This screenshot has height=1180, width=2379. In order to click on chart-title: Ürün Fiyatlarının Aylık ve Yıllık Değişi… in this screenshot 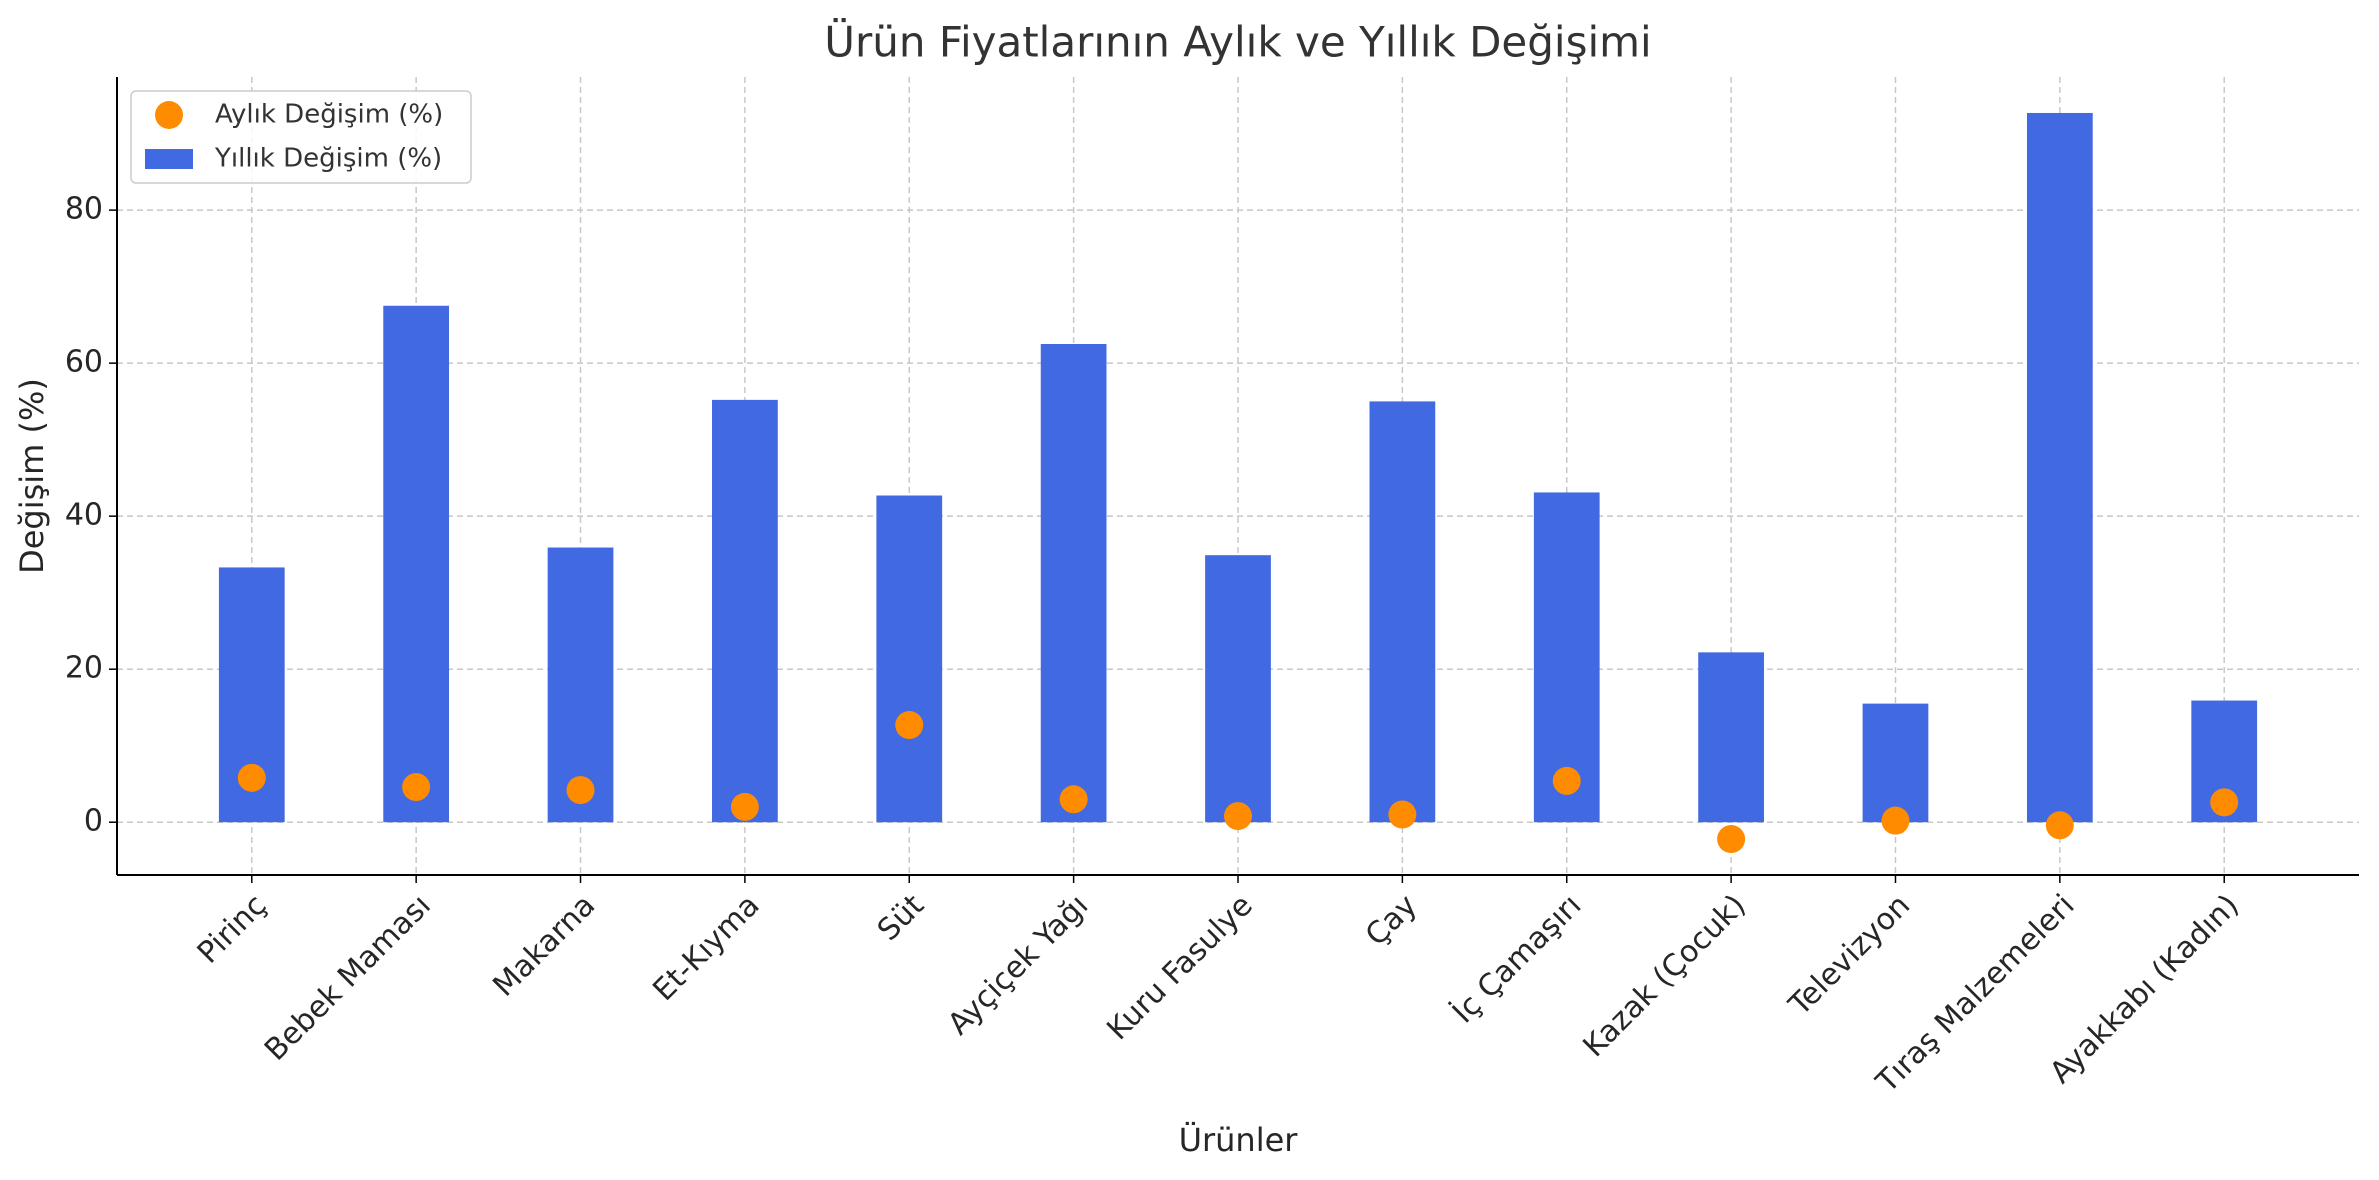, I will do `click(1237, 42)`.